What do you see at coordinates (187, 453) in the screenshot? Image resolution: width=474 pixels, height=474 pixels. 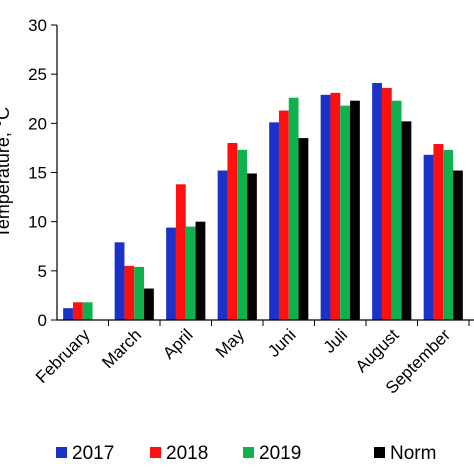 I see `legend-label-2018: 2018` at bounding box center [187, 453].